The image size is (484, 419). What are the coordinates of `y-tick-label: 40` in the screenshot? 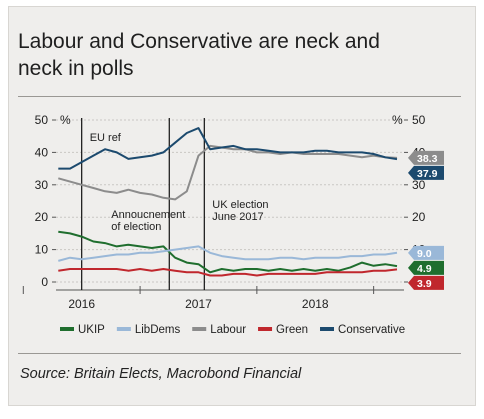 It's located at (42, 152).